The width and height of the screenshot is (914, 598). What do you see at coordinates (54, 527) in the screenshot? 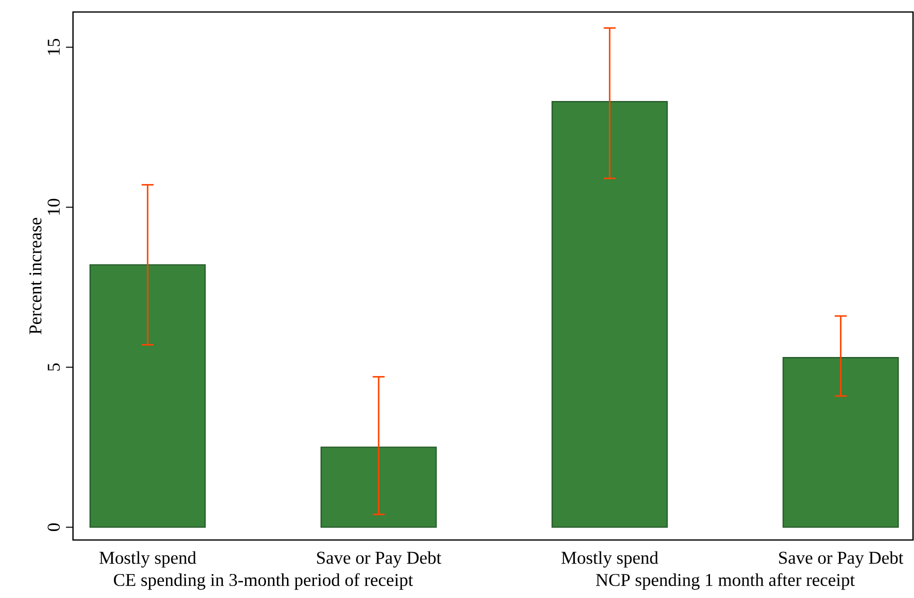
I see `y-tick-label: 0` at bounding box center [54, 527].